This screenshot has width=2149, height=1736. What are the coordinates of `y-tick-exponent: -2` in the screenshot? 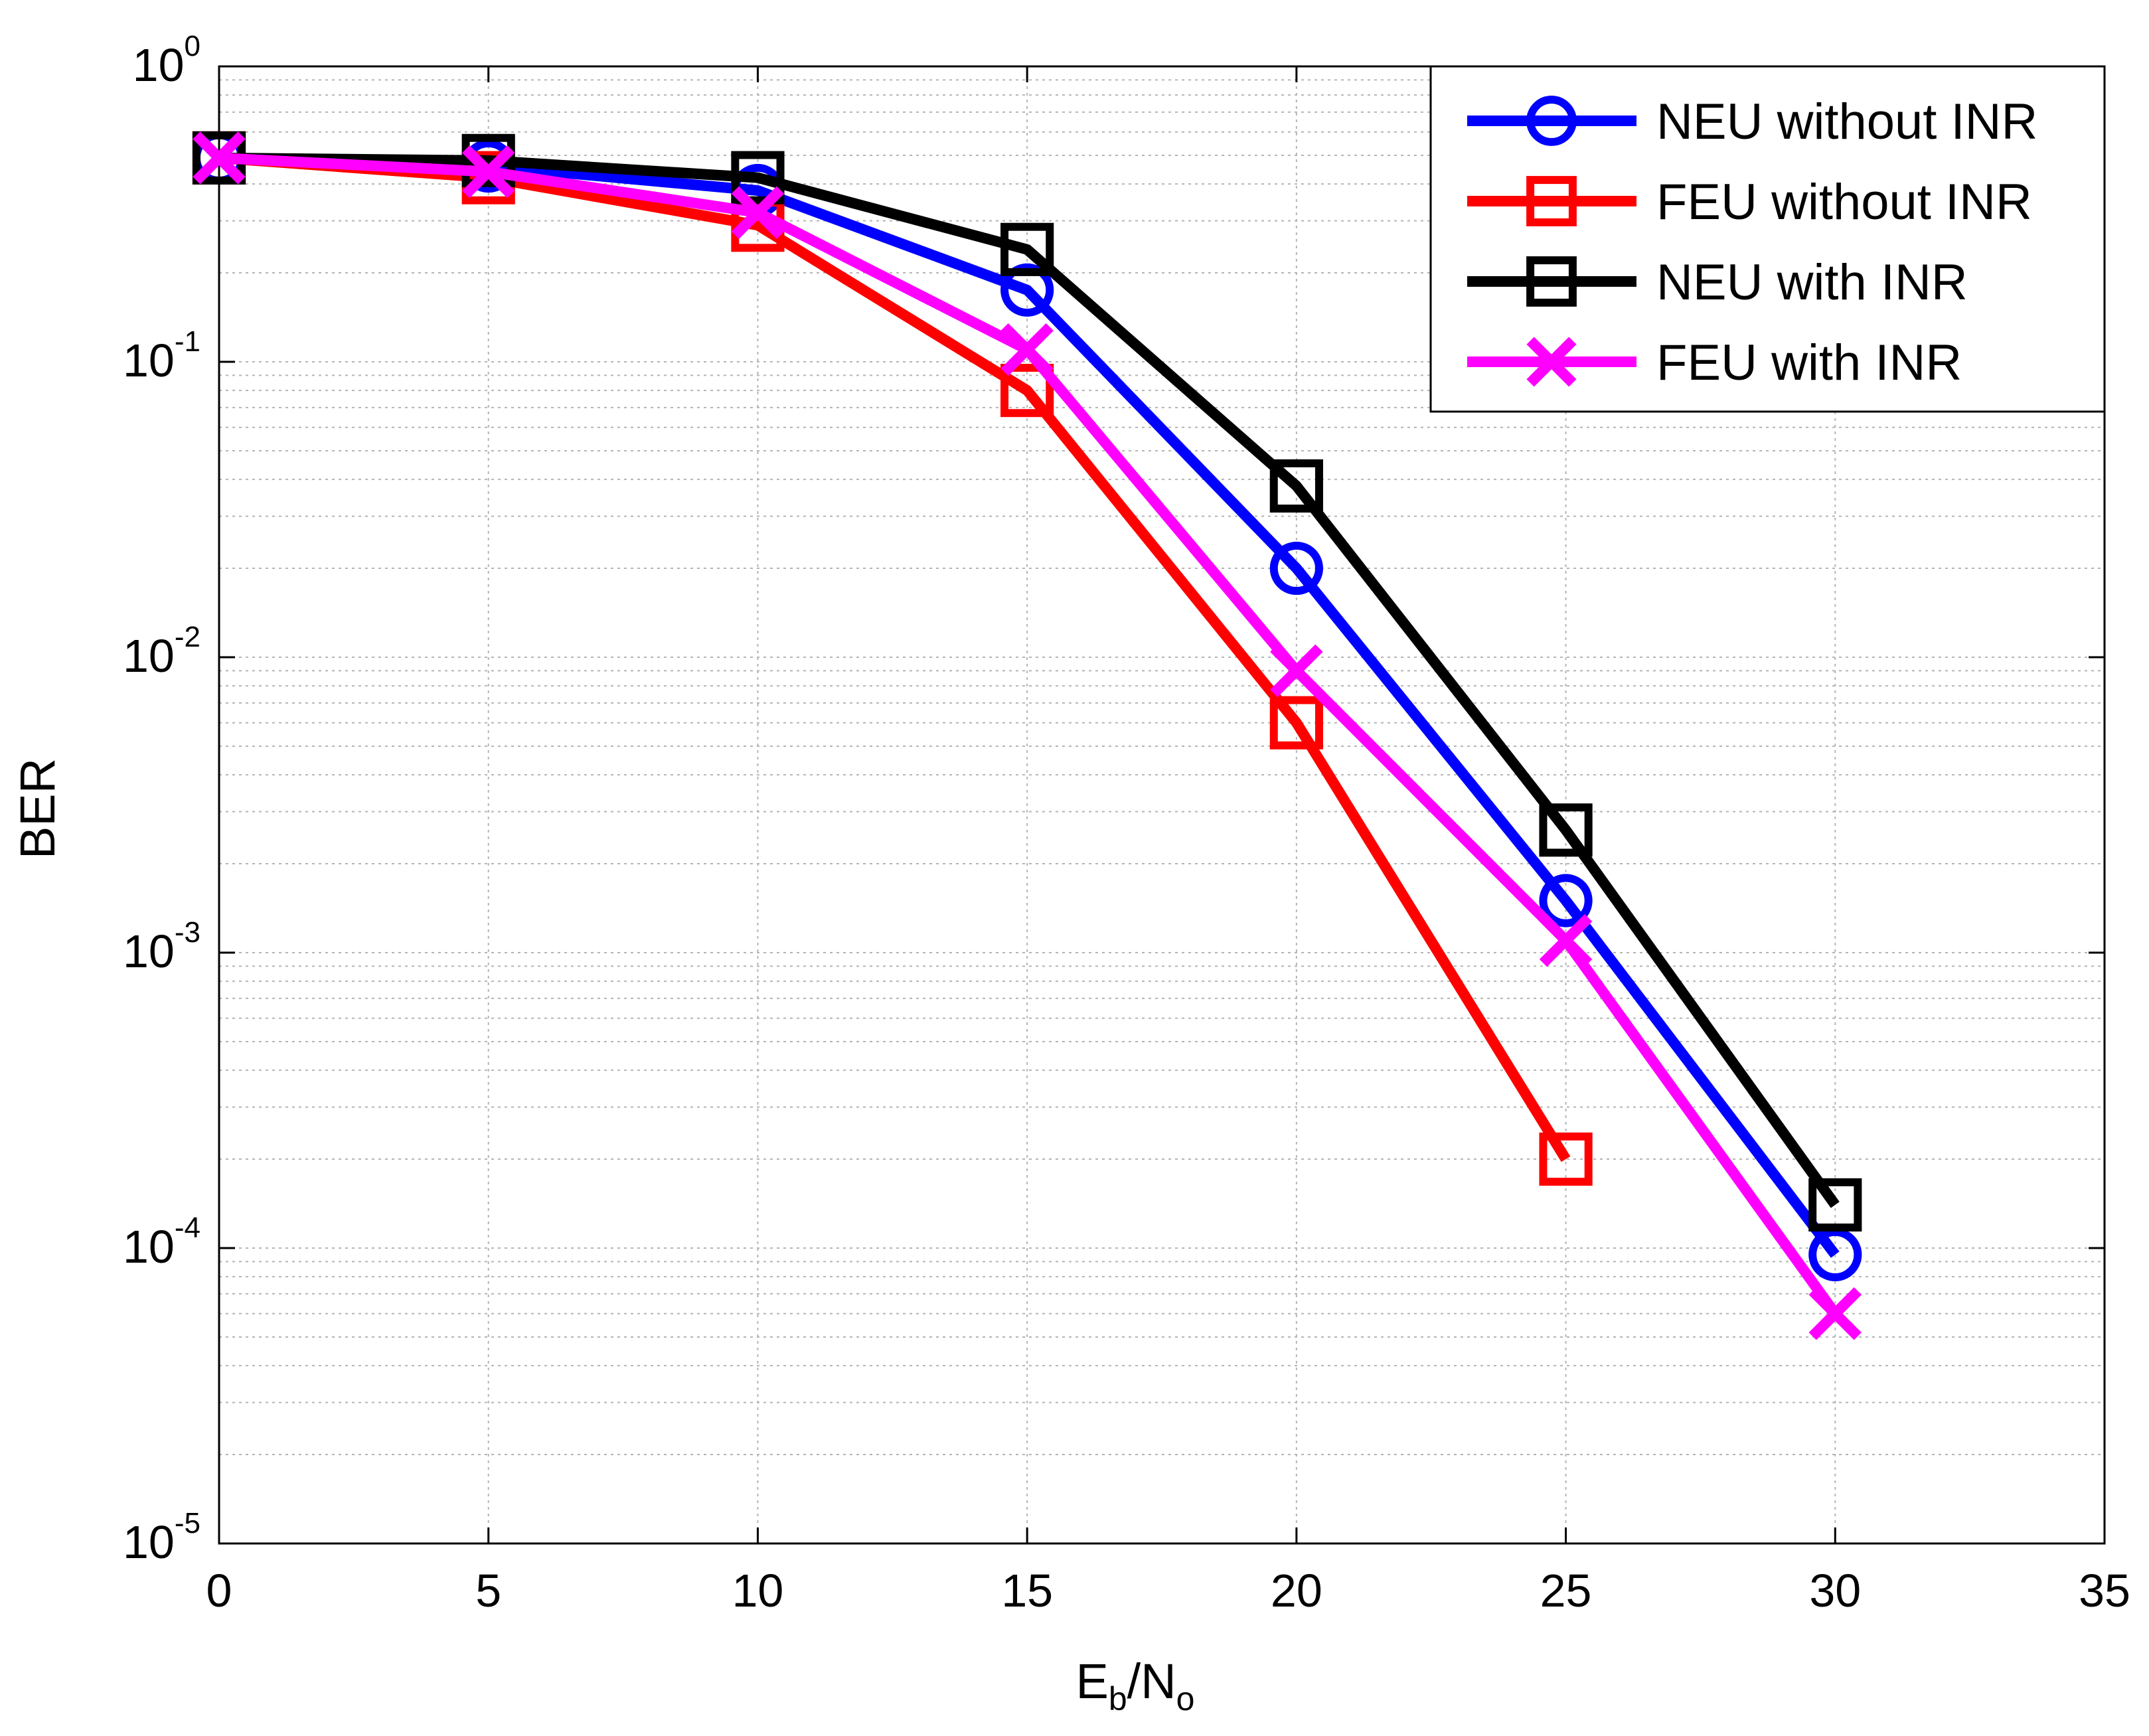 It's located at (187, 637).